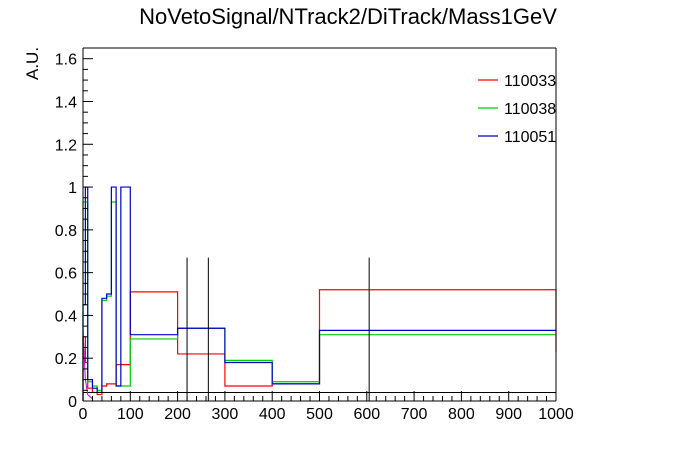 The width and height of the screenshot is (696, 472). Describe the element at coordinates (130, 414) in the screenshot. I see `x-tick-label-100: 100` at that location.